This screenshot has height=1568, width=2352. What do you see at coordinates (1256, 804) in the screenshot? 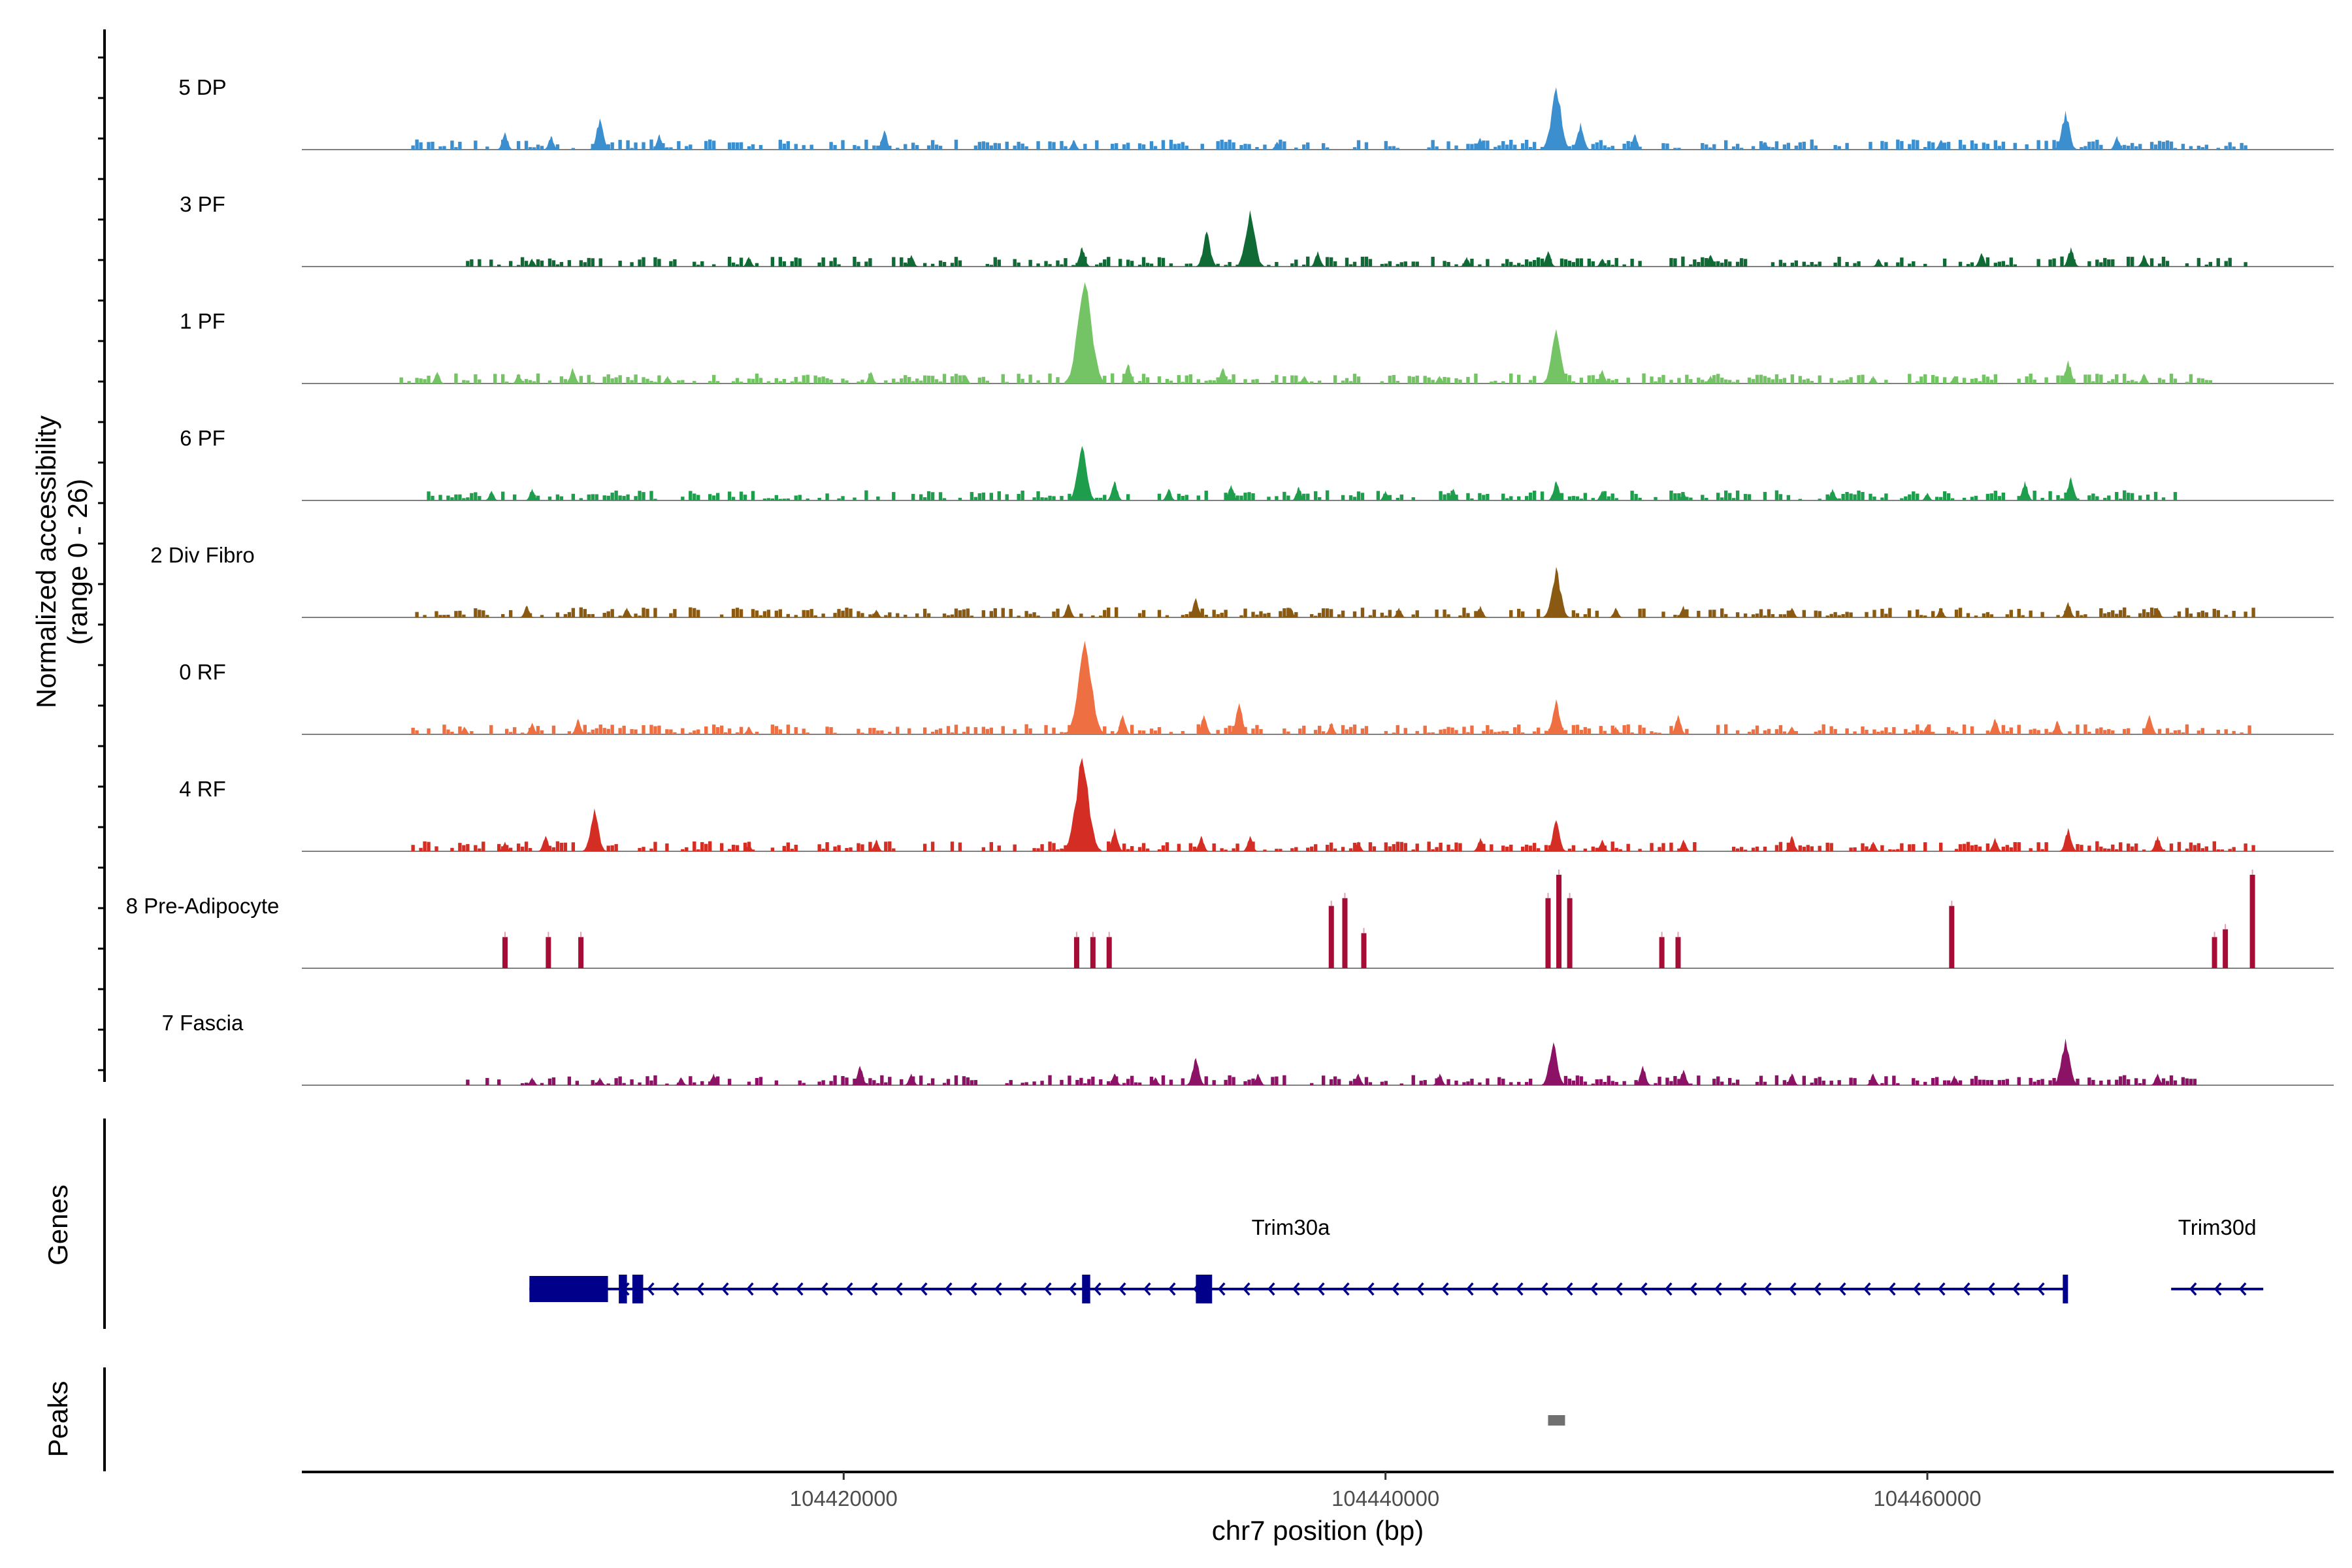
I see `track-4-rf: 4 RF` at bounding box center [1256, 804].